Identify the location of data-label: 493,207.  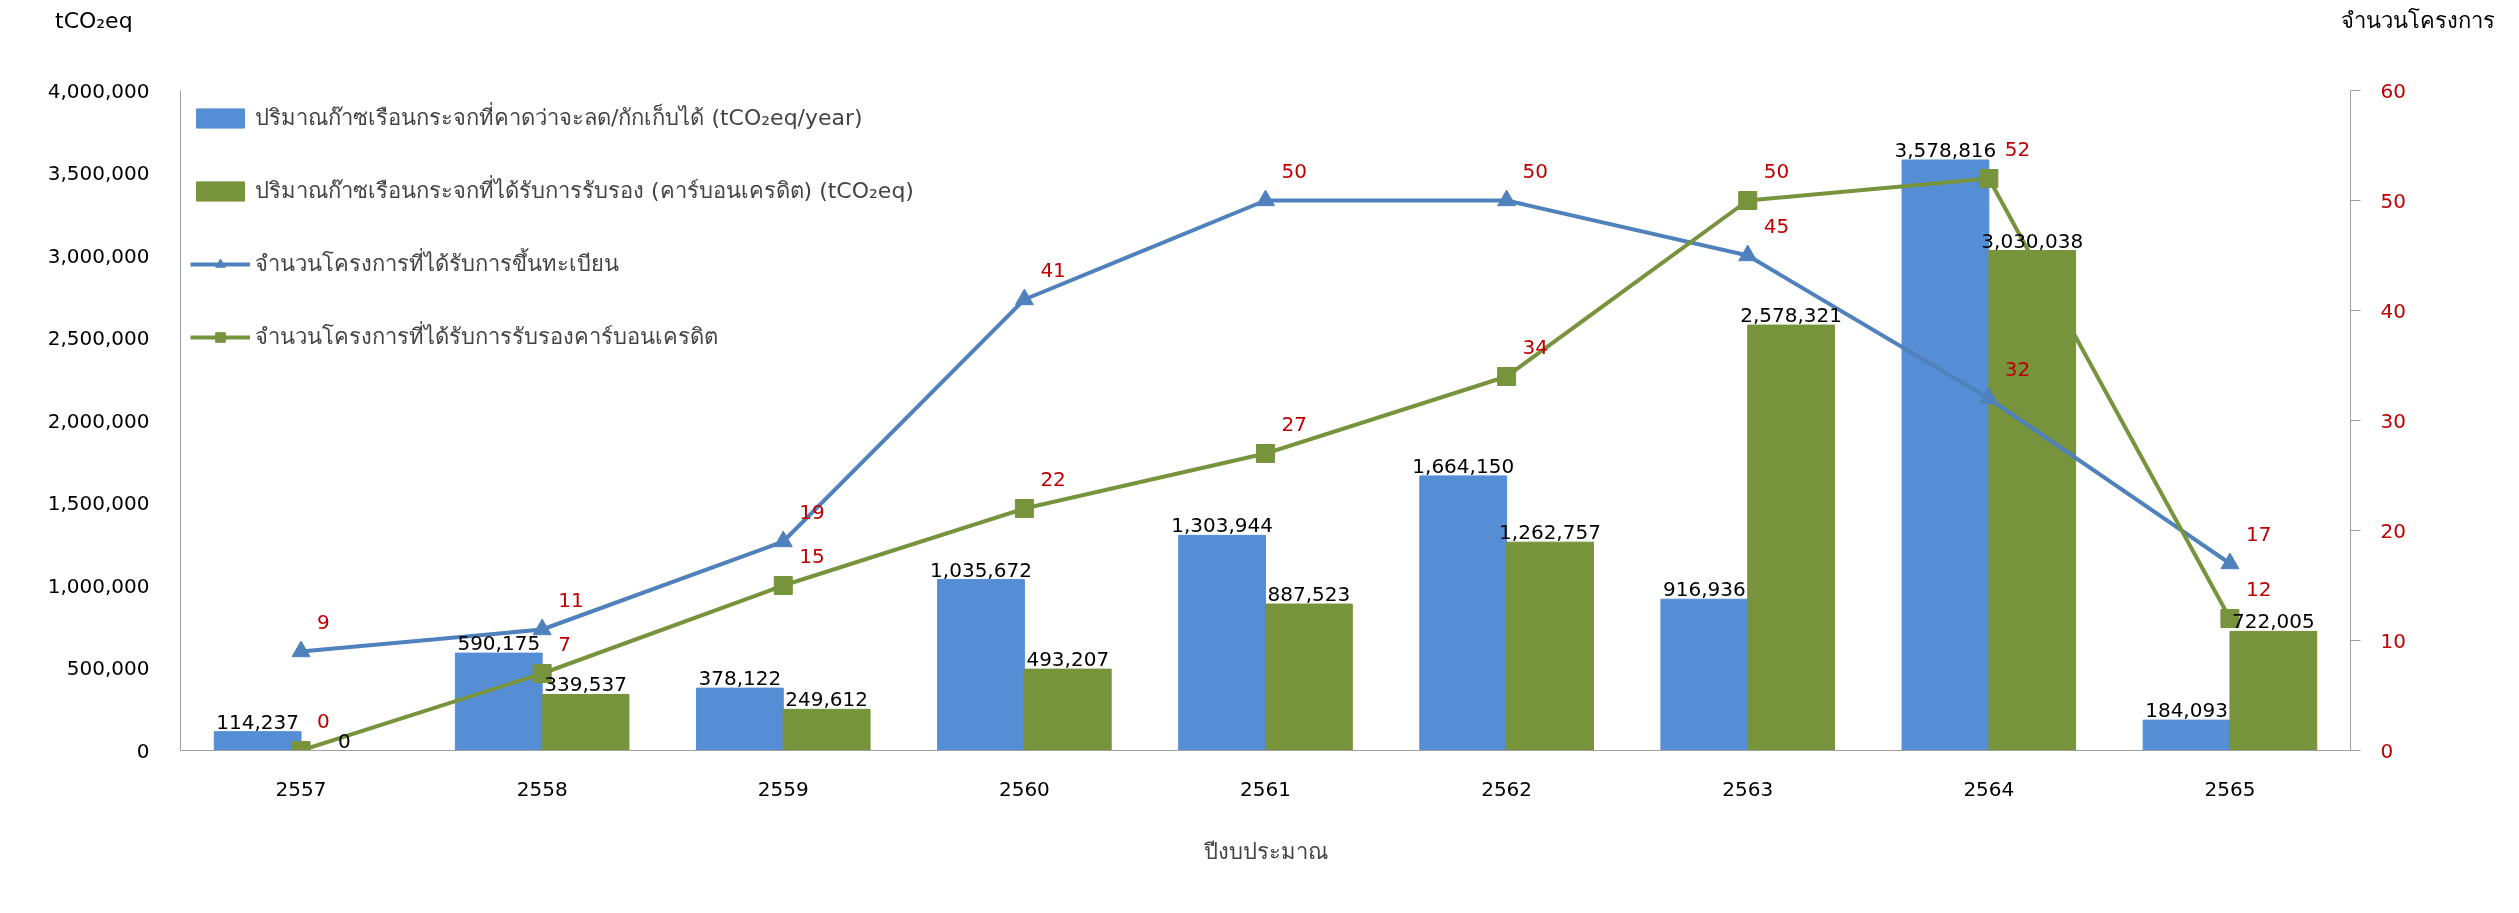
(1068, 659).